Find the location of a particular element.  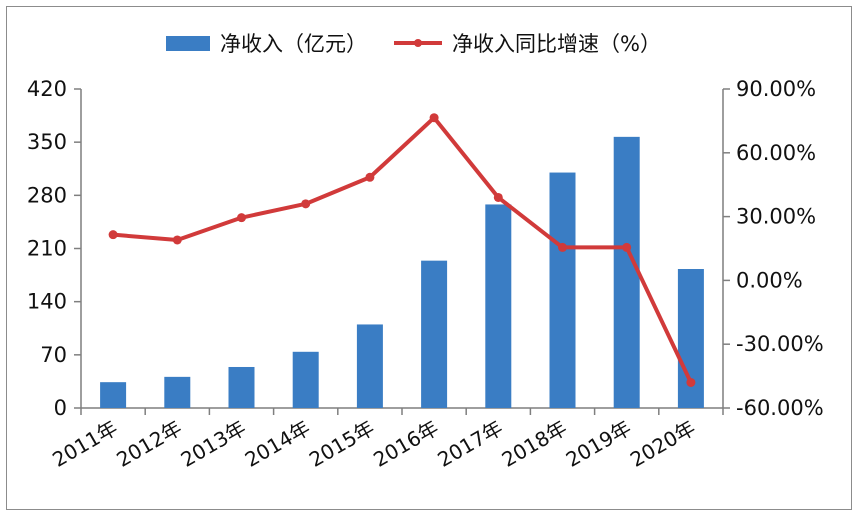

bar-2018年 is located at coordinates (562, 290).